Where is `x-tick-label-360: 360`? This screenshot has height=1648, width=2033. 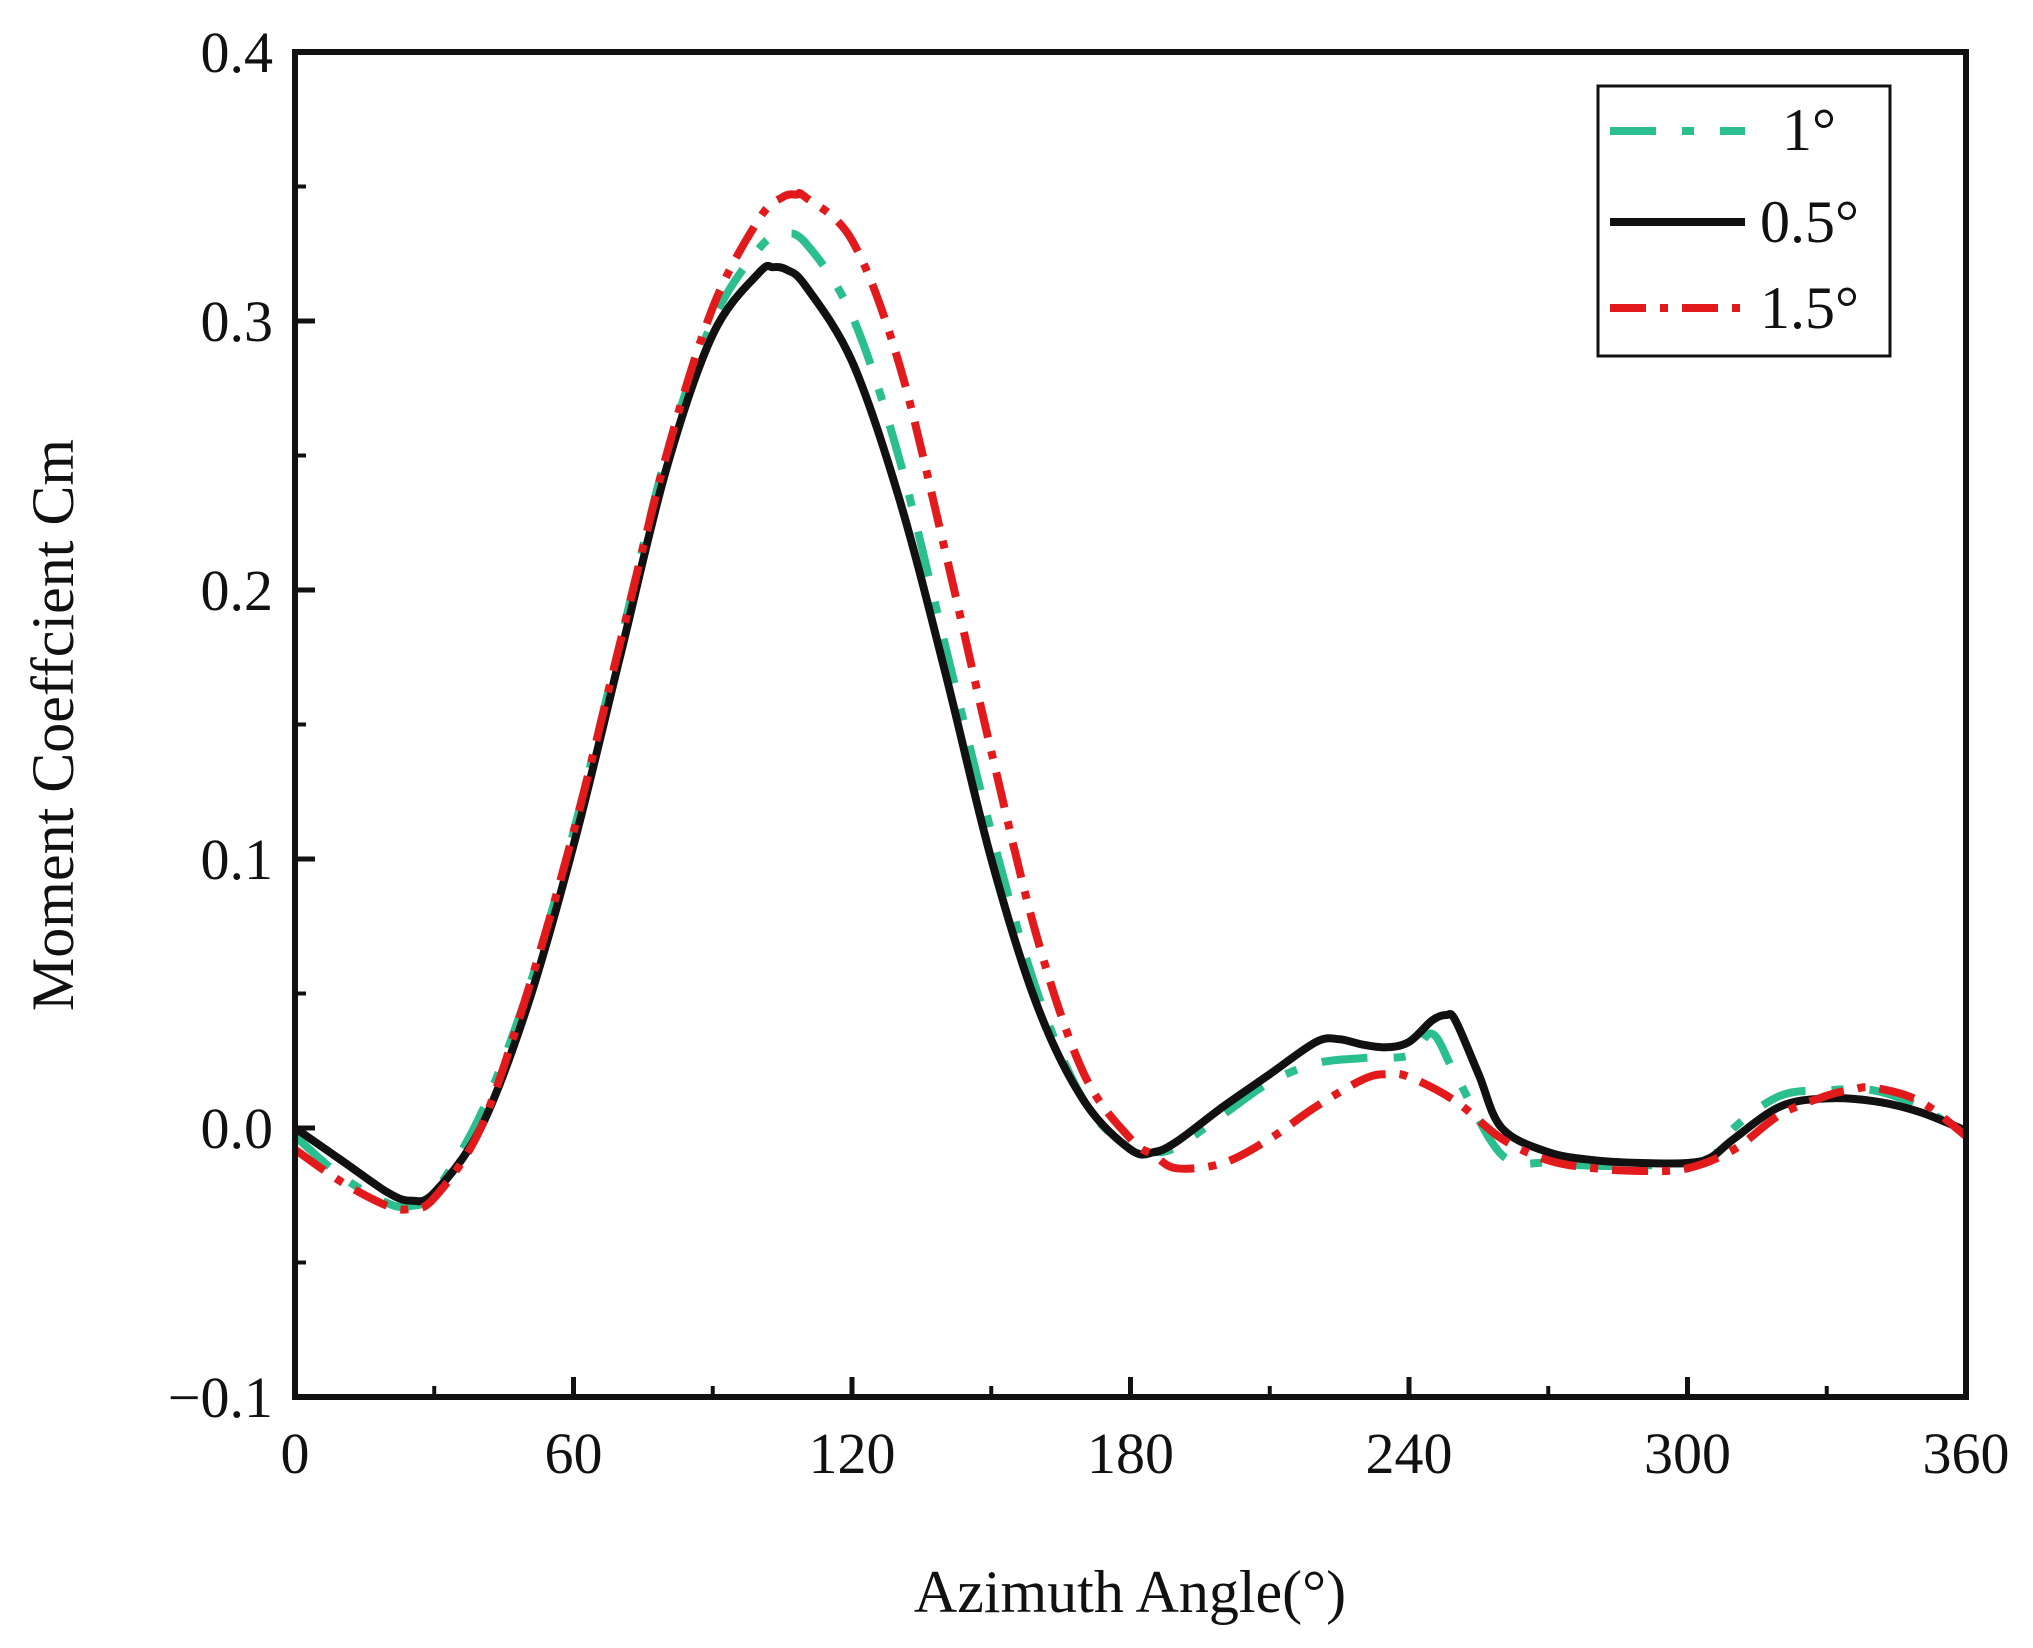
x-tick-label-360: 360 is located at coordinates (1966, 1453).